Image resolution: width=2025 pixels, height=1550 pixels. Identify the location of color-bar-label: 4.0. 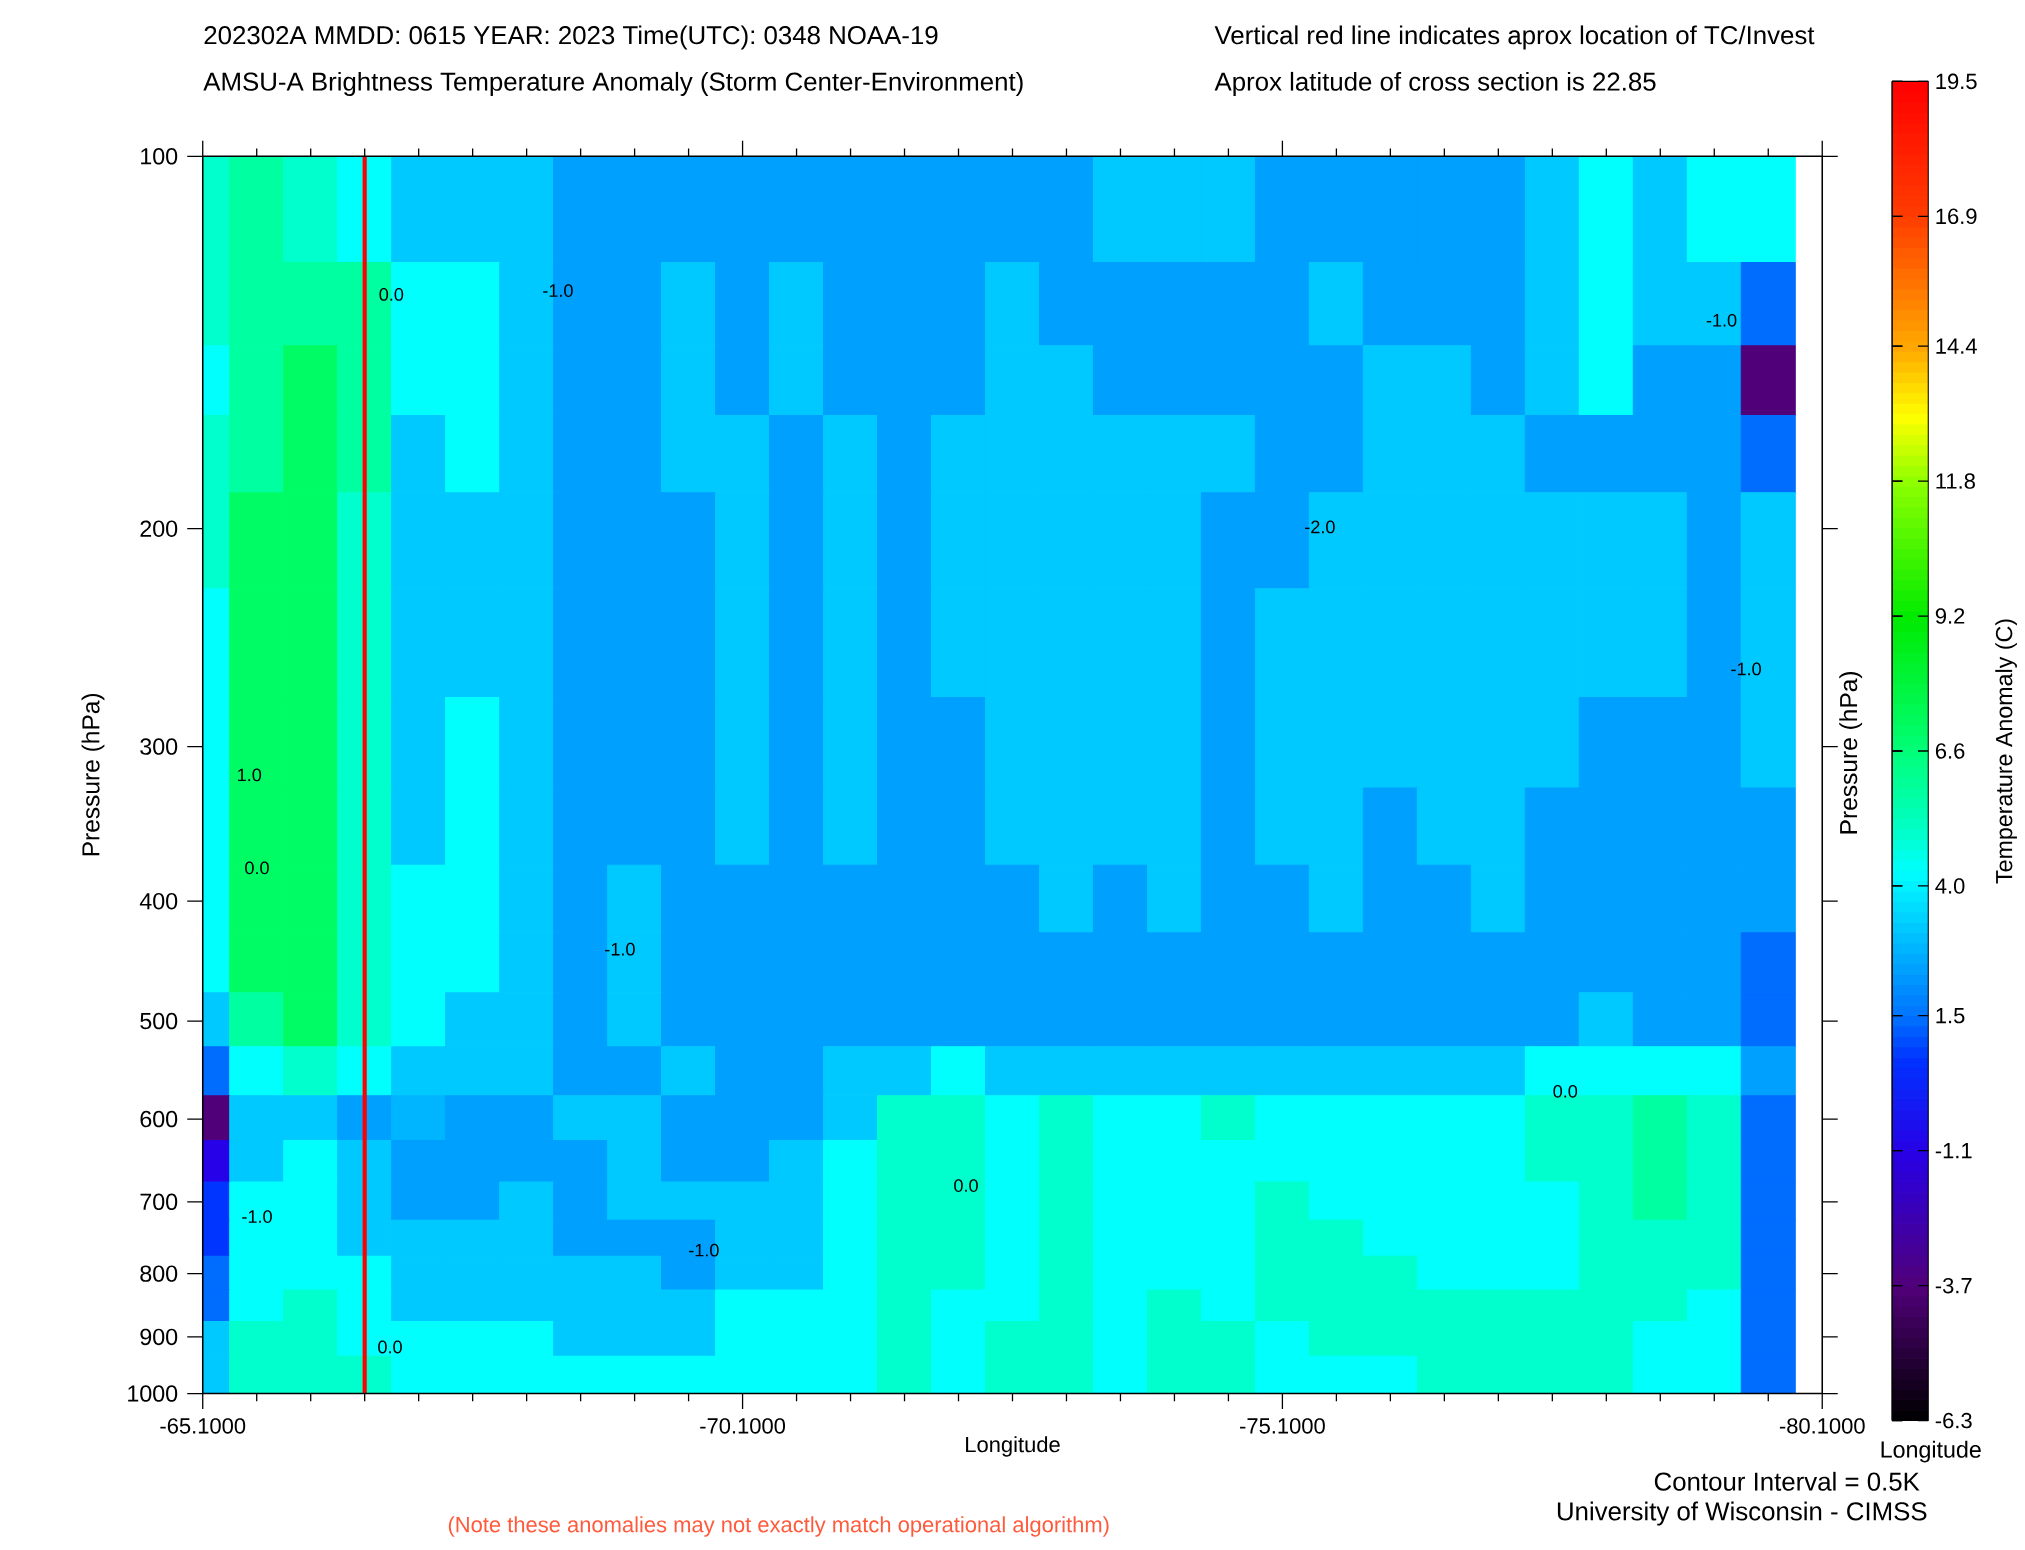
(1950, 886).